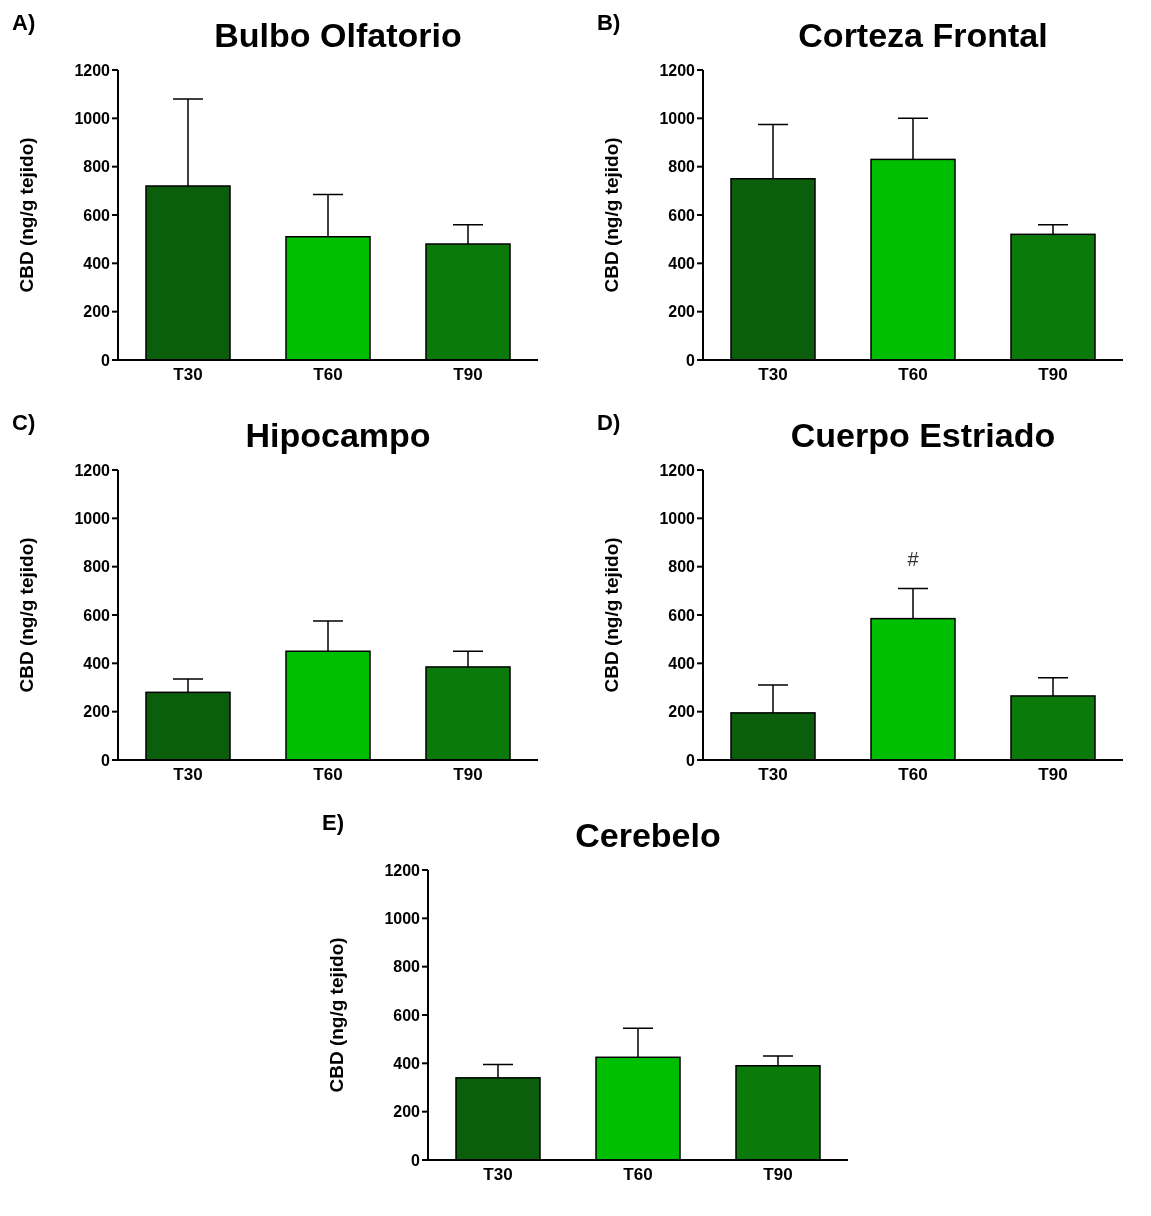 The width and height of the screenshot is (1151, 1216). Describe the element at coordinates (913, 559) in the screenshot. I see `annotation: #` at that location.